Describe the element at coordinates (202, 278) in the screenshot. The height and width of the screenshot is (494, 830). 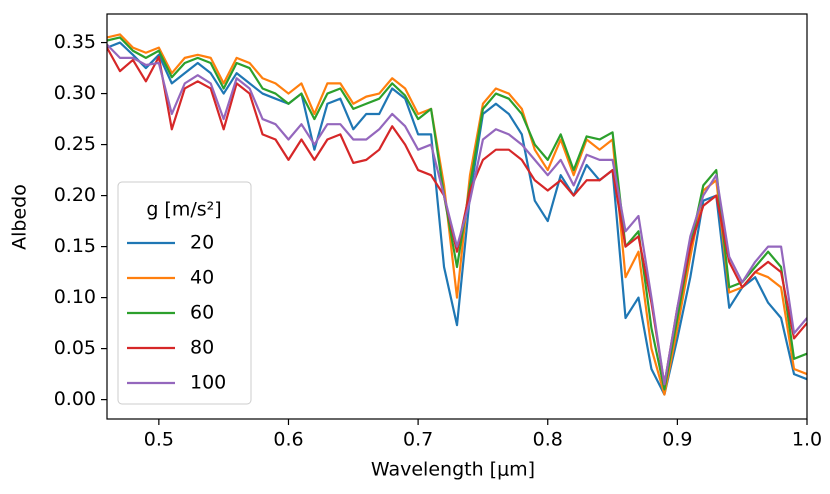
I see `legend-label: 40` at that location.